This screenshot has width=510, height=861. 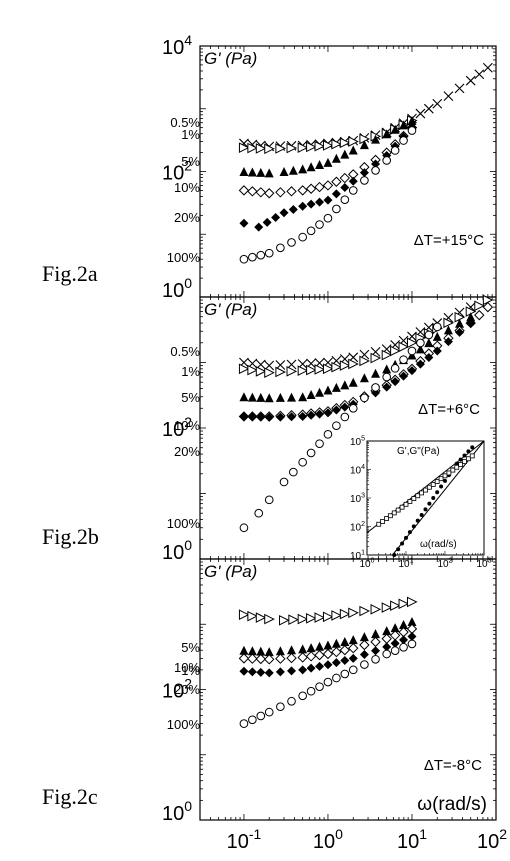 What do you see at coordinates (177, 288) in the screenshot?
I see `y-tick-label: 100` at bounding box center [177, 288].